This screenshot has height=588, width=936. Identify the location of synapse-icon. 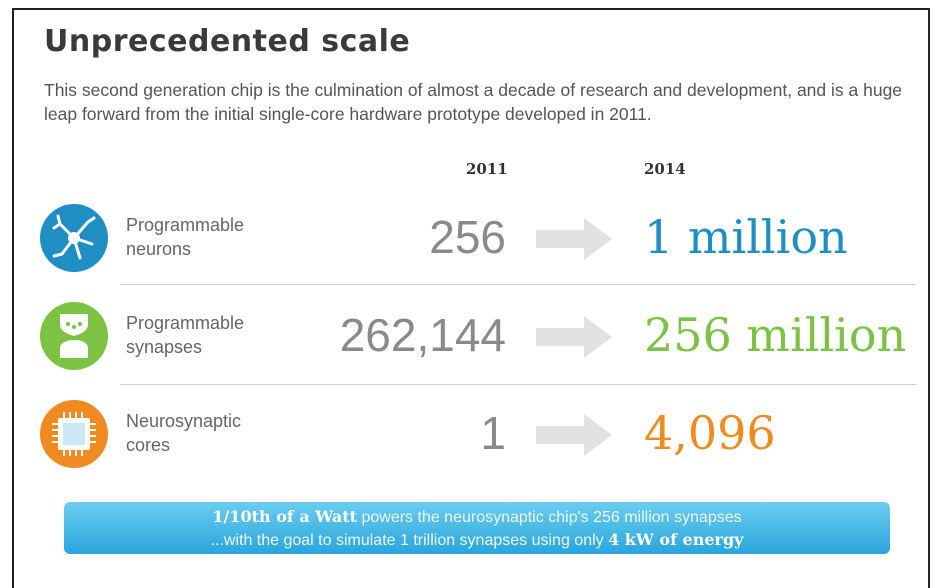
(74, 336).